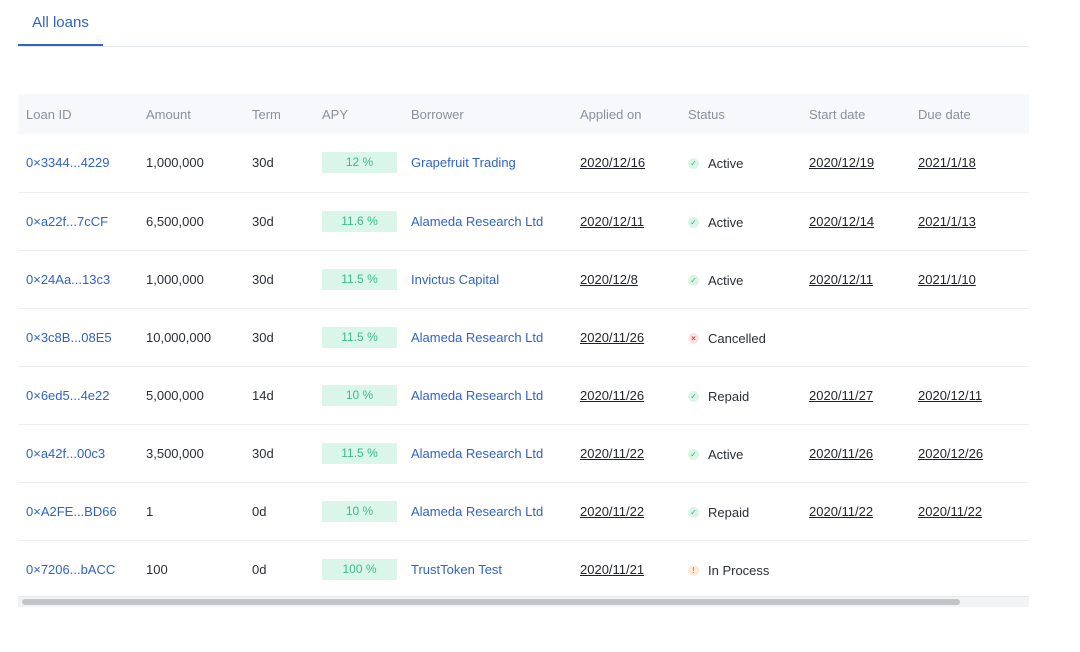 This screenshot has width=1080, height=652. Describe the element at coordinates (841, 453) in the screenshot. I see `start-date-link: 2020/11/26` at that location.